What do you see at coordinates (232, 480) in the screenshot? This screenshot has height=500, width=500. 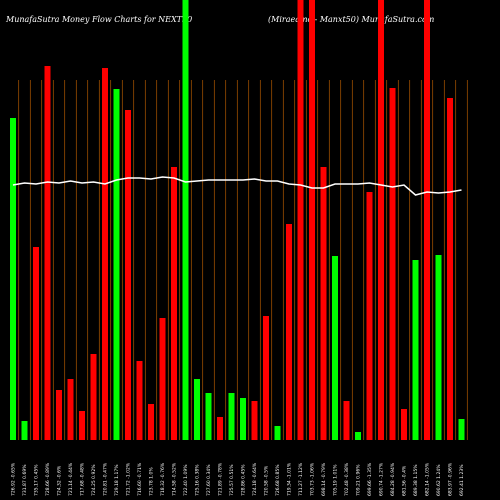 I see `x-tick-label: 725.57 0.51%` at bounding box center [232, 480].